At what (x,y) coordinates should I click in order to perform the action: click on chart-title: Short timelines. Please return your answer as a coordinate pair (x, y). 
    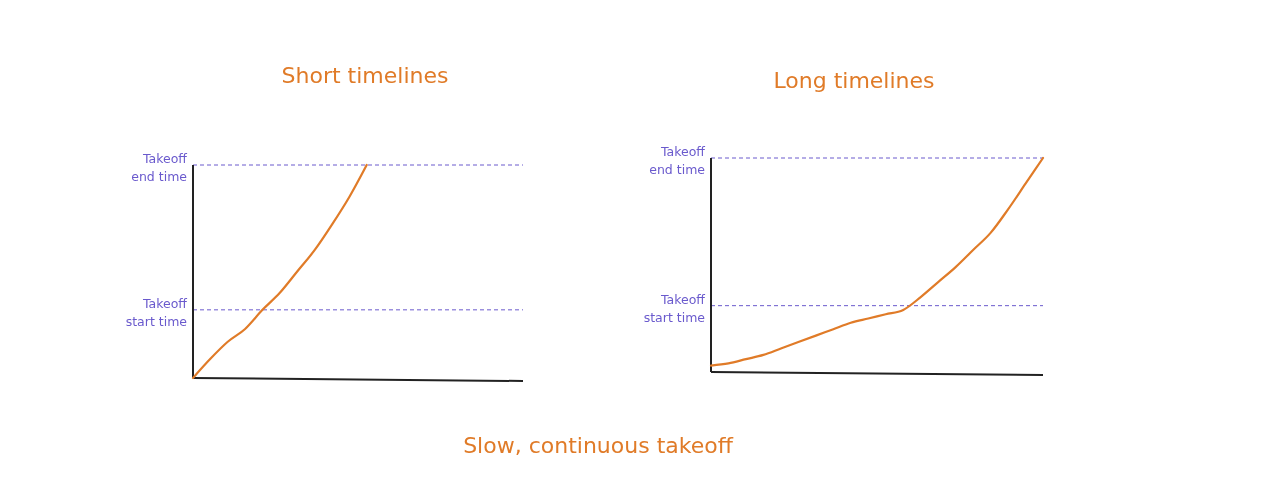
    Looking at the image, I should click on (365, 75).